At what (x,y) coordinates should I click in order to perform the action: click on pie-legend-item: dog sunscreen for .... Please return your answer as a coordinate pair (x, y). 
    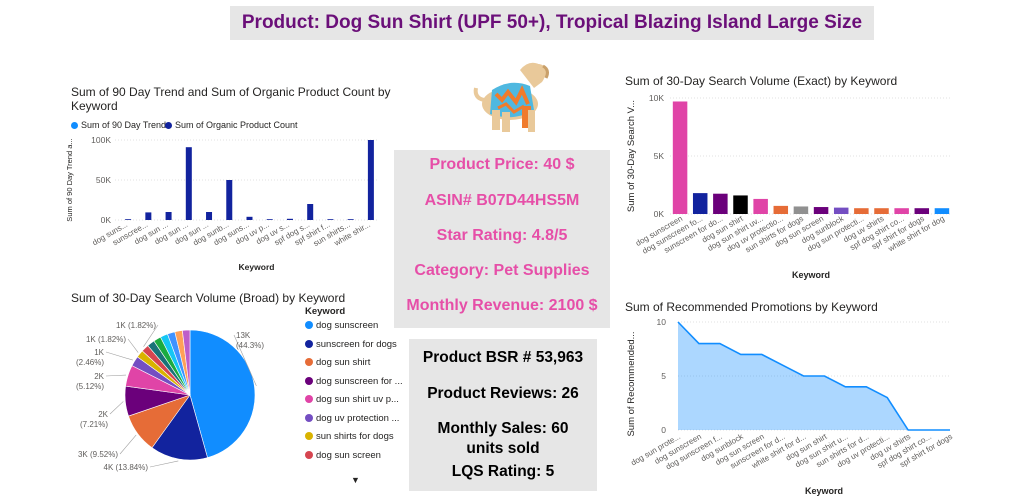
    Looking at the image, I should click on (354, 381).